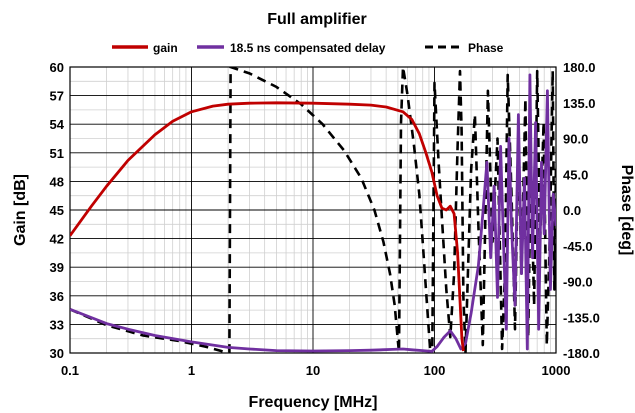 Image resolution: width=635 pixels, height=413 pixels. I want to click on y2-tick-label: 180.0, so click(579, 67).